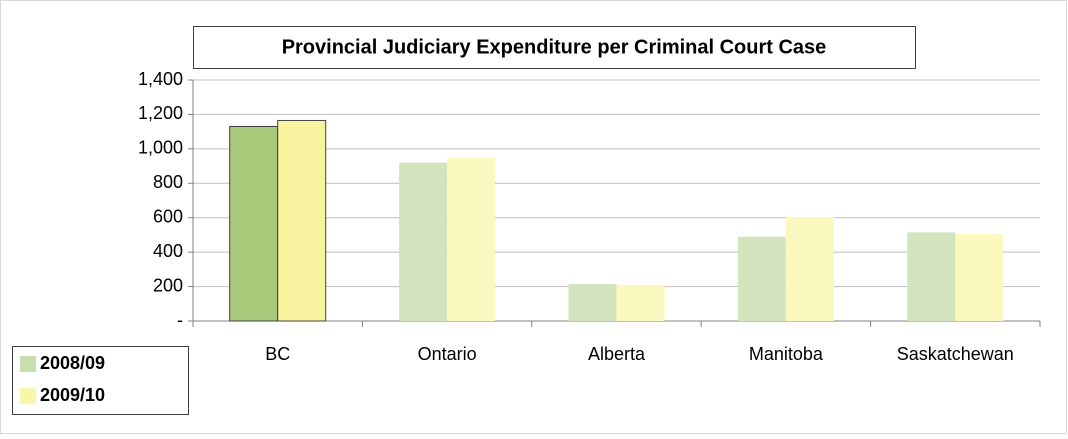  Describe the element at coordinates (160, 79) in the screenshot. I see `y-tick-label: 1,400` at that location.